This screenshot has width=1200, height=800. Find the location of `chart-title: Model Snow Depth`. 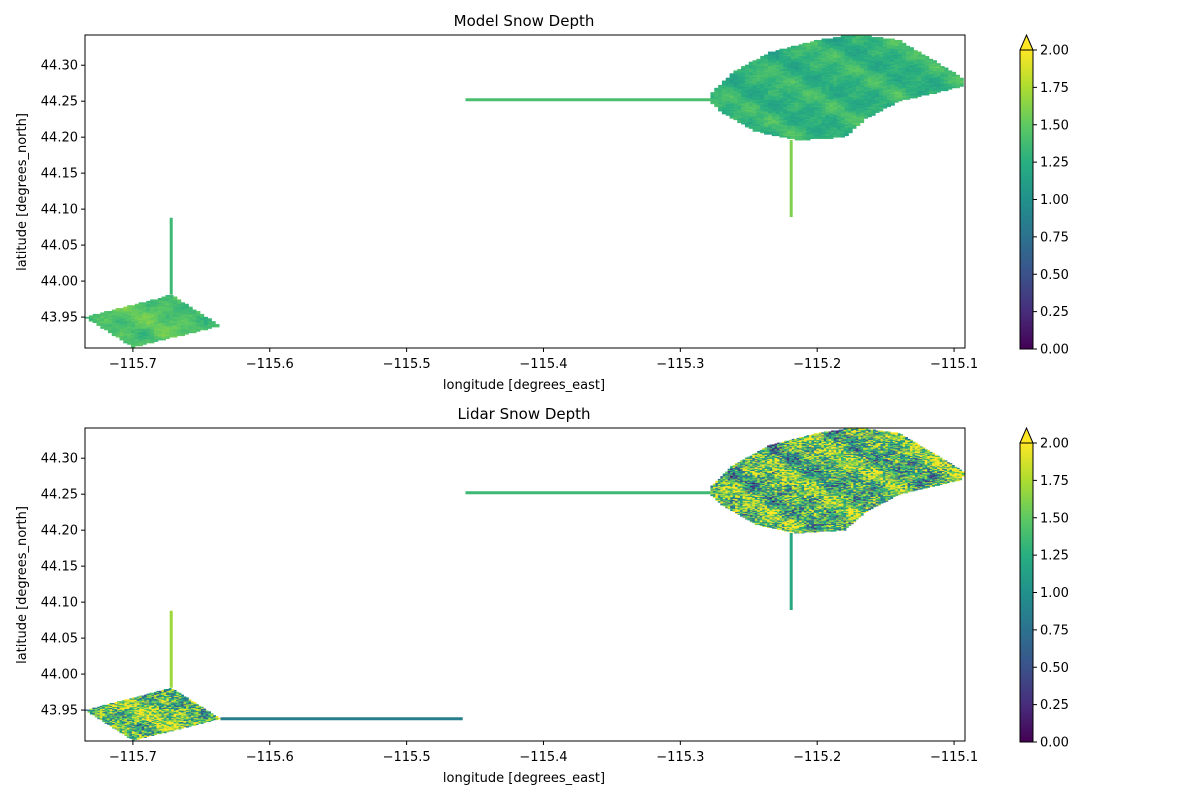

chart-title: Model Snow Depth is located at coordinates (524, 21).